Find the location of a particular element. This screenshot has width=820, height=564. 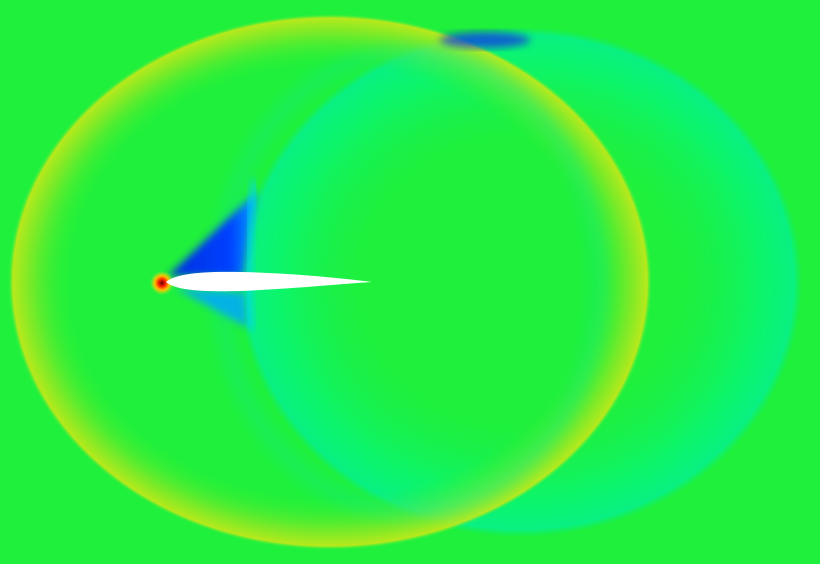

expansion-lower is located at coordinates (211, 308).